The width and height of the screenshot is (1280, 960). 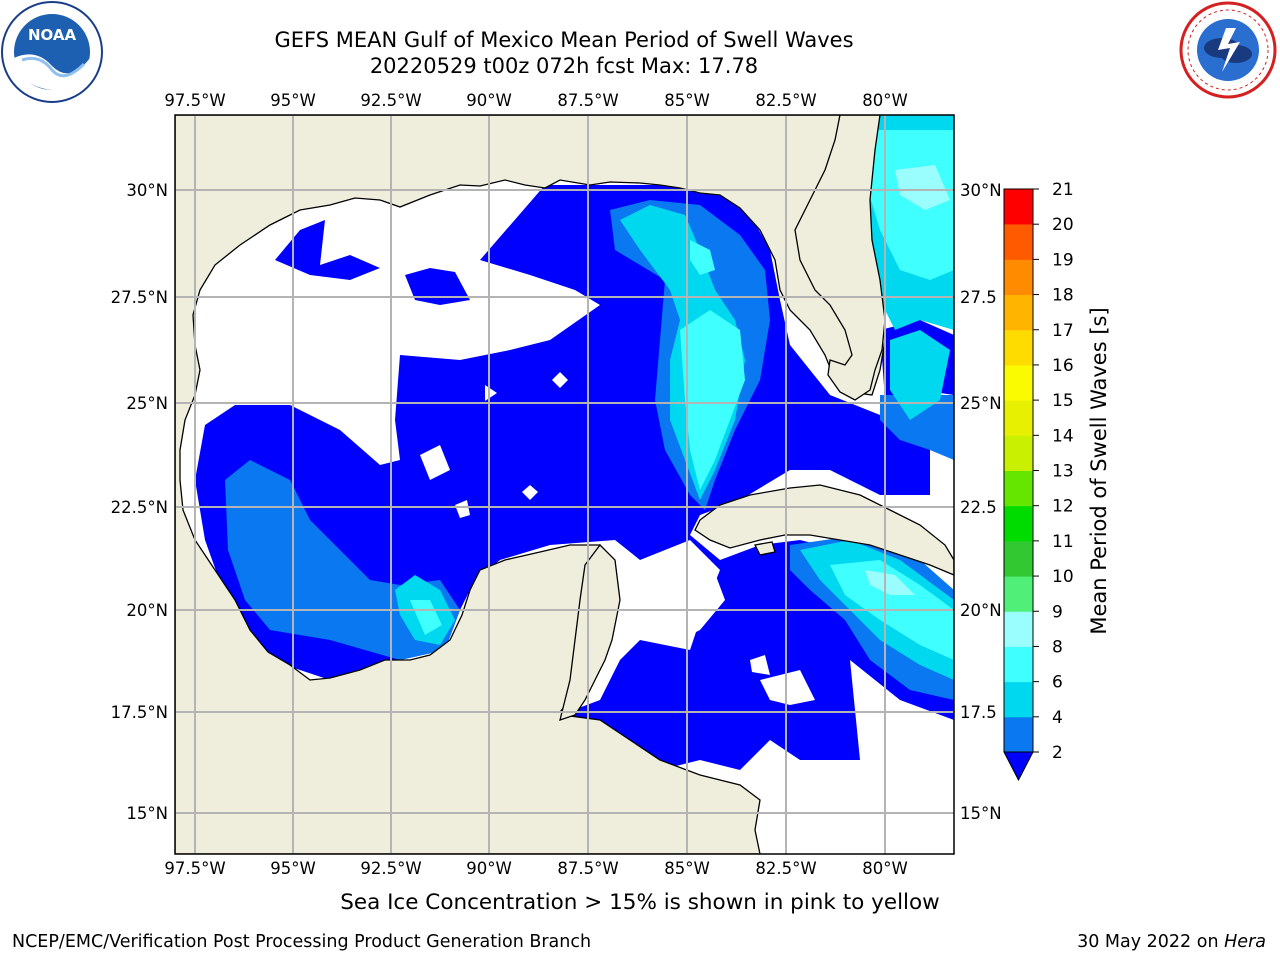 What do you see at coordinates (1057, 612) in the screenshot?
I see `colorbar-tick-label: 9` at bounding box center [1057, 612].